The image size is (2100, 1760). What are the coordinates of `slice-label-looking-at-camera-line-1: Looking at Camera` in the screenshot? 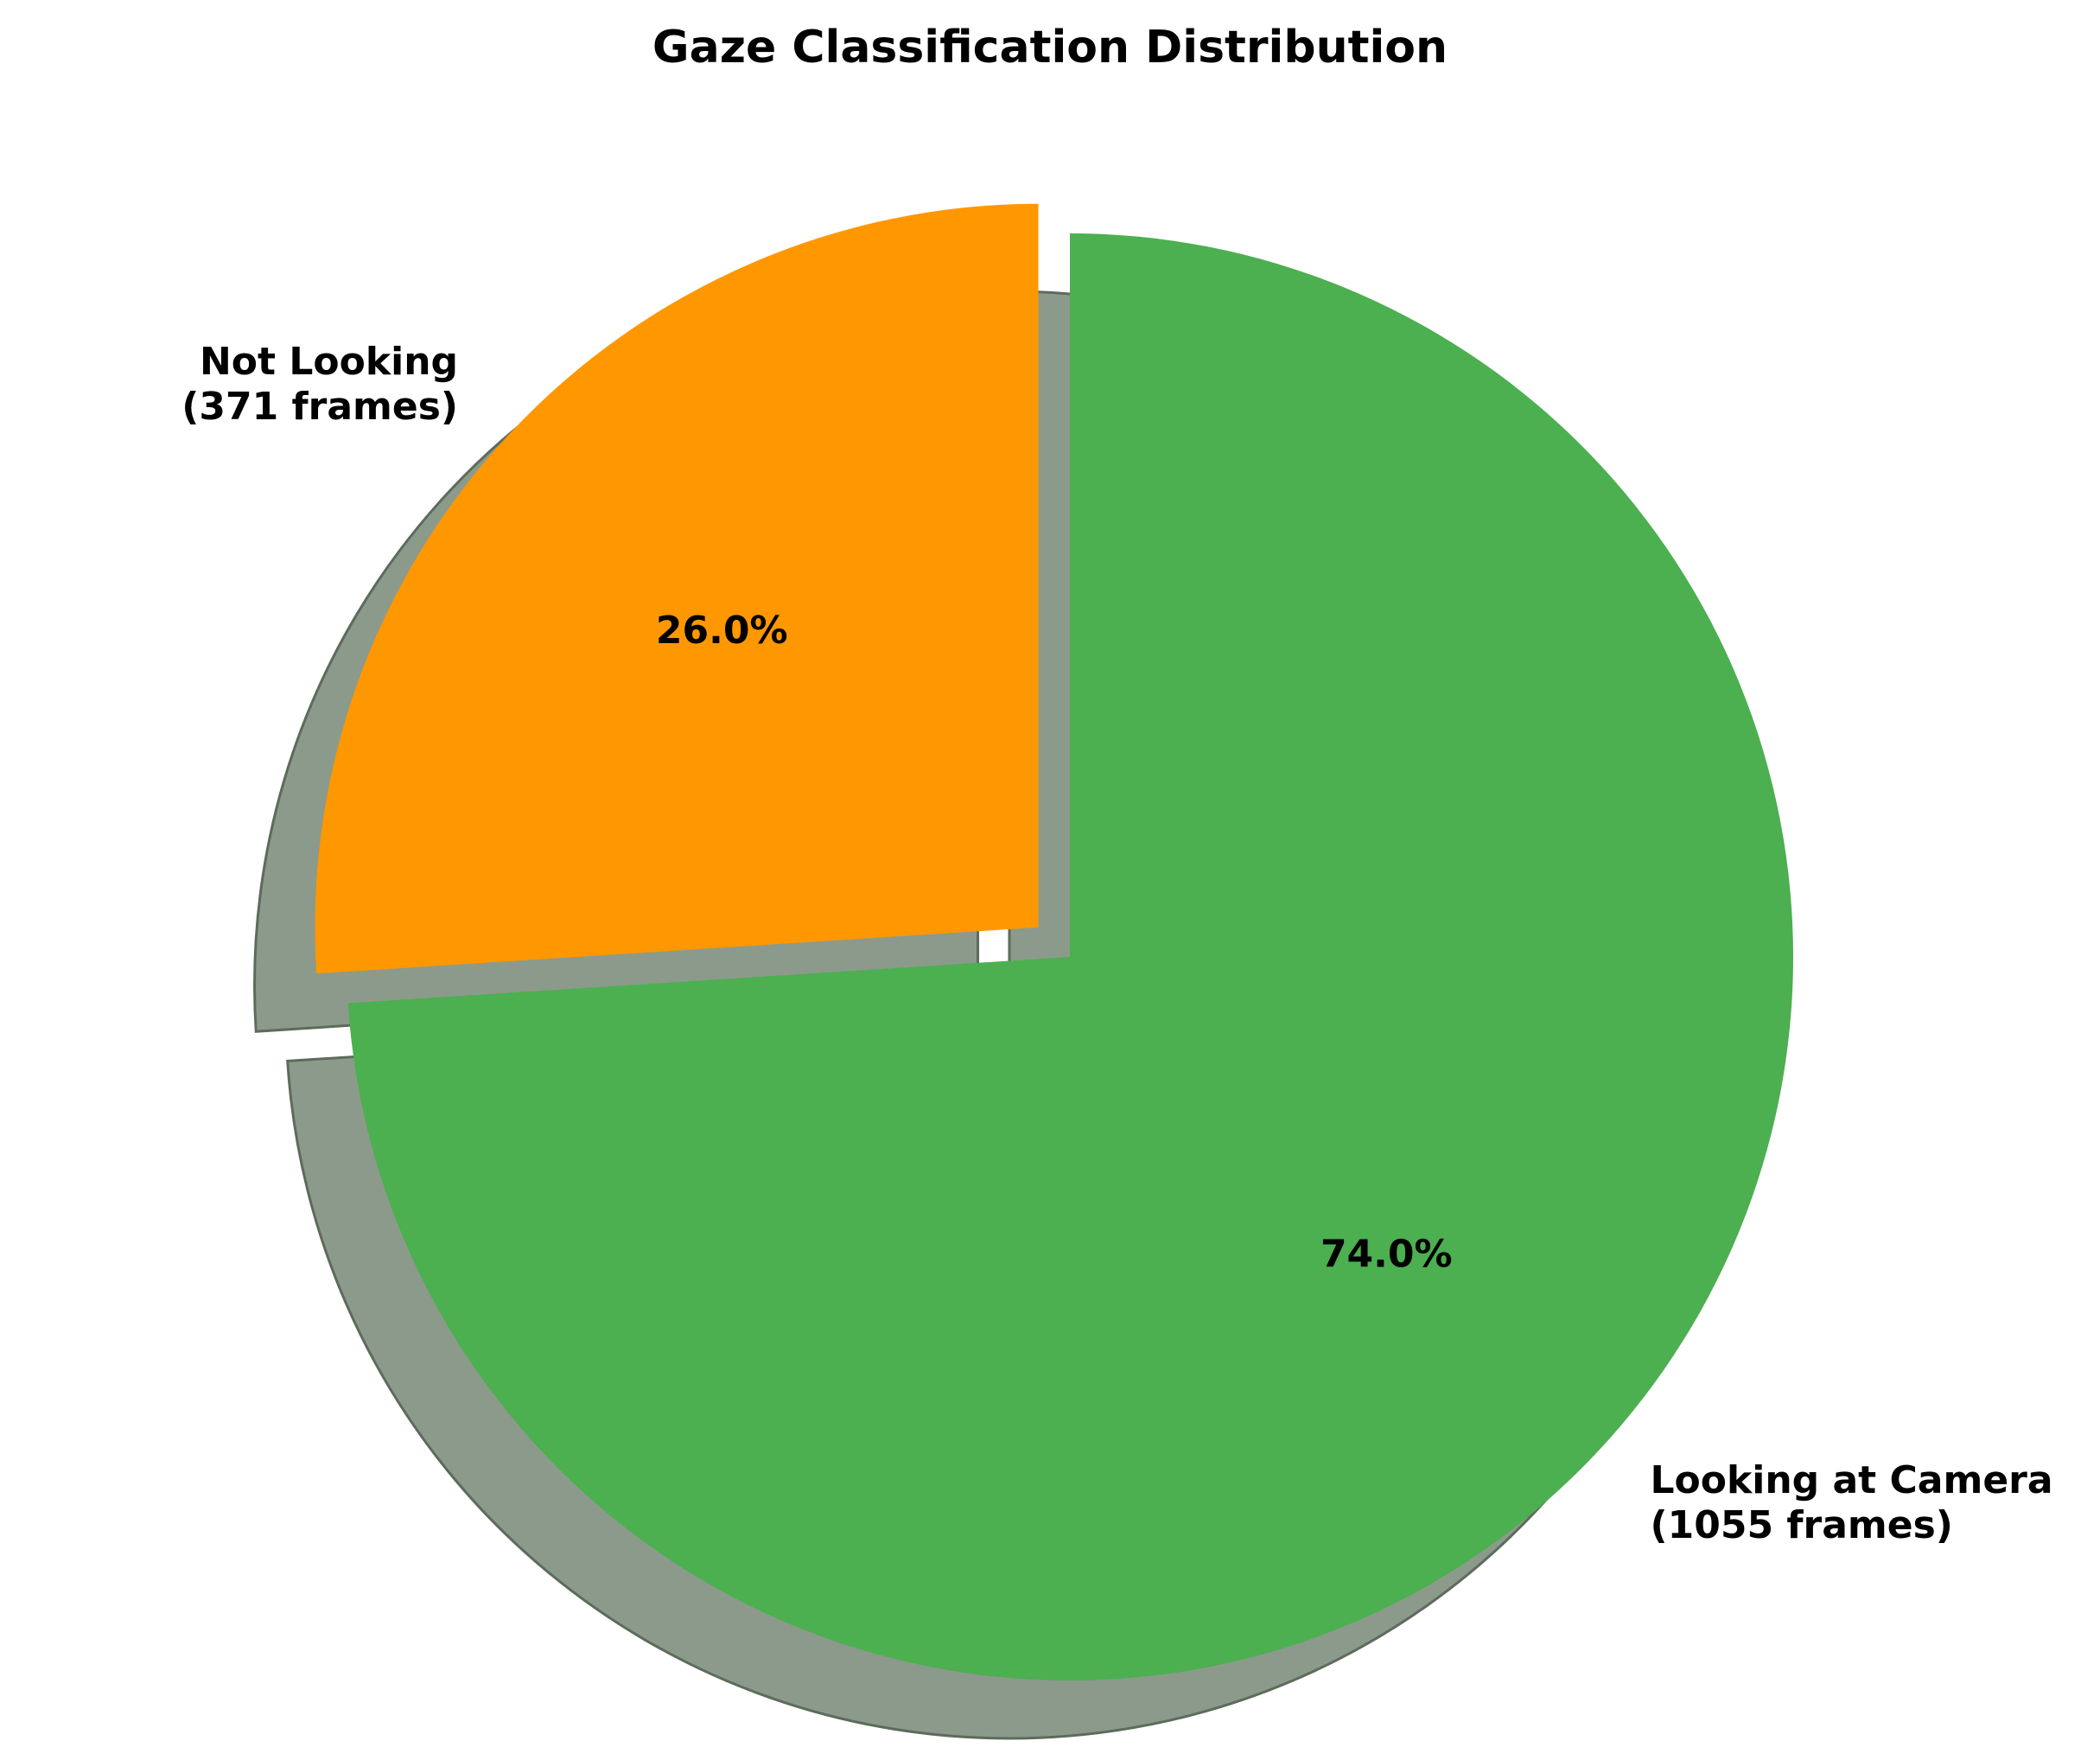 It's located at (1851, 1480).